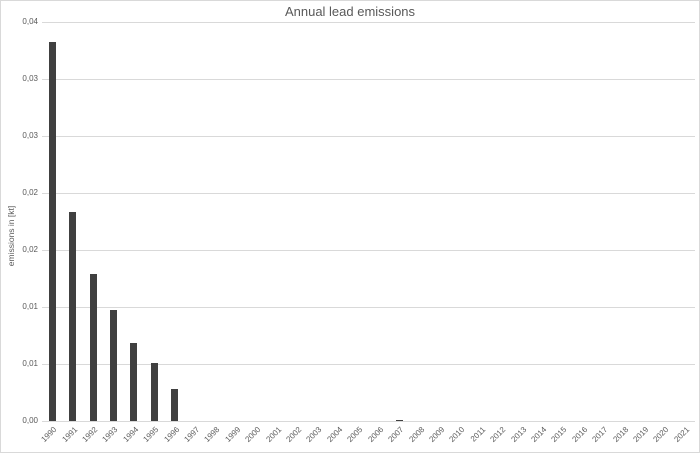  I want to click on x-tick-label: 1991, so click(69, 434).